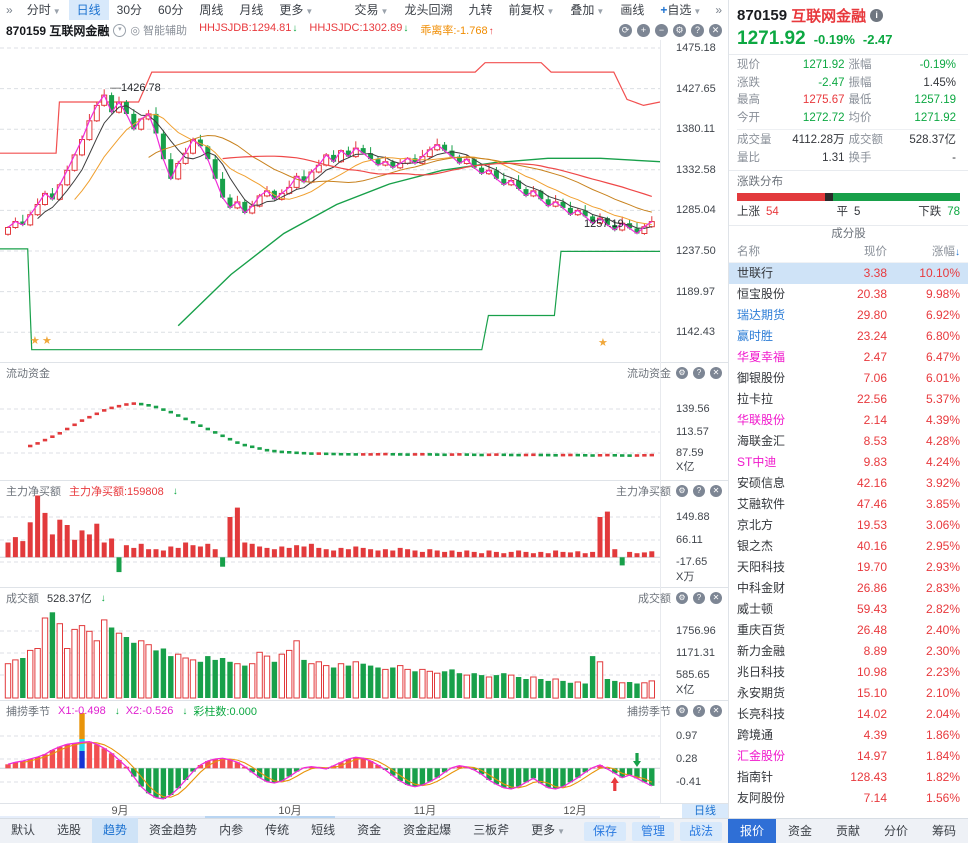 The height and width of the screenshot is (843, 968). I want to click on component-row: 京北方 19.53 3.06%, so click(848, 525).